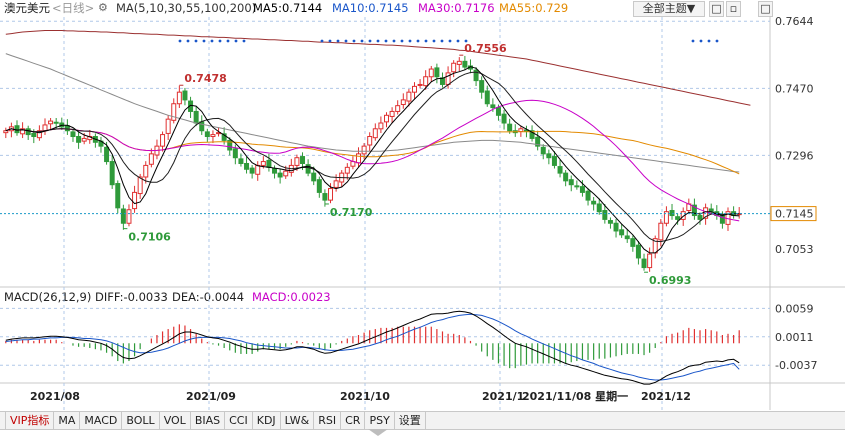 The width and height of the screenshot is (845, 438). Describe the element at coordinates (669, 9) in the screenshot. I see `theme-dropdown: 全部主题▼` at that location.